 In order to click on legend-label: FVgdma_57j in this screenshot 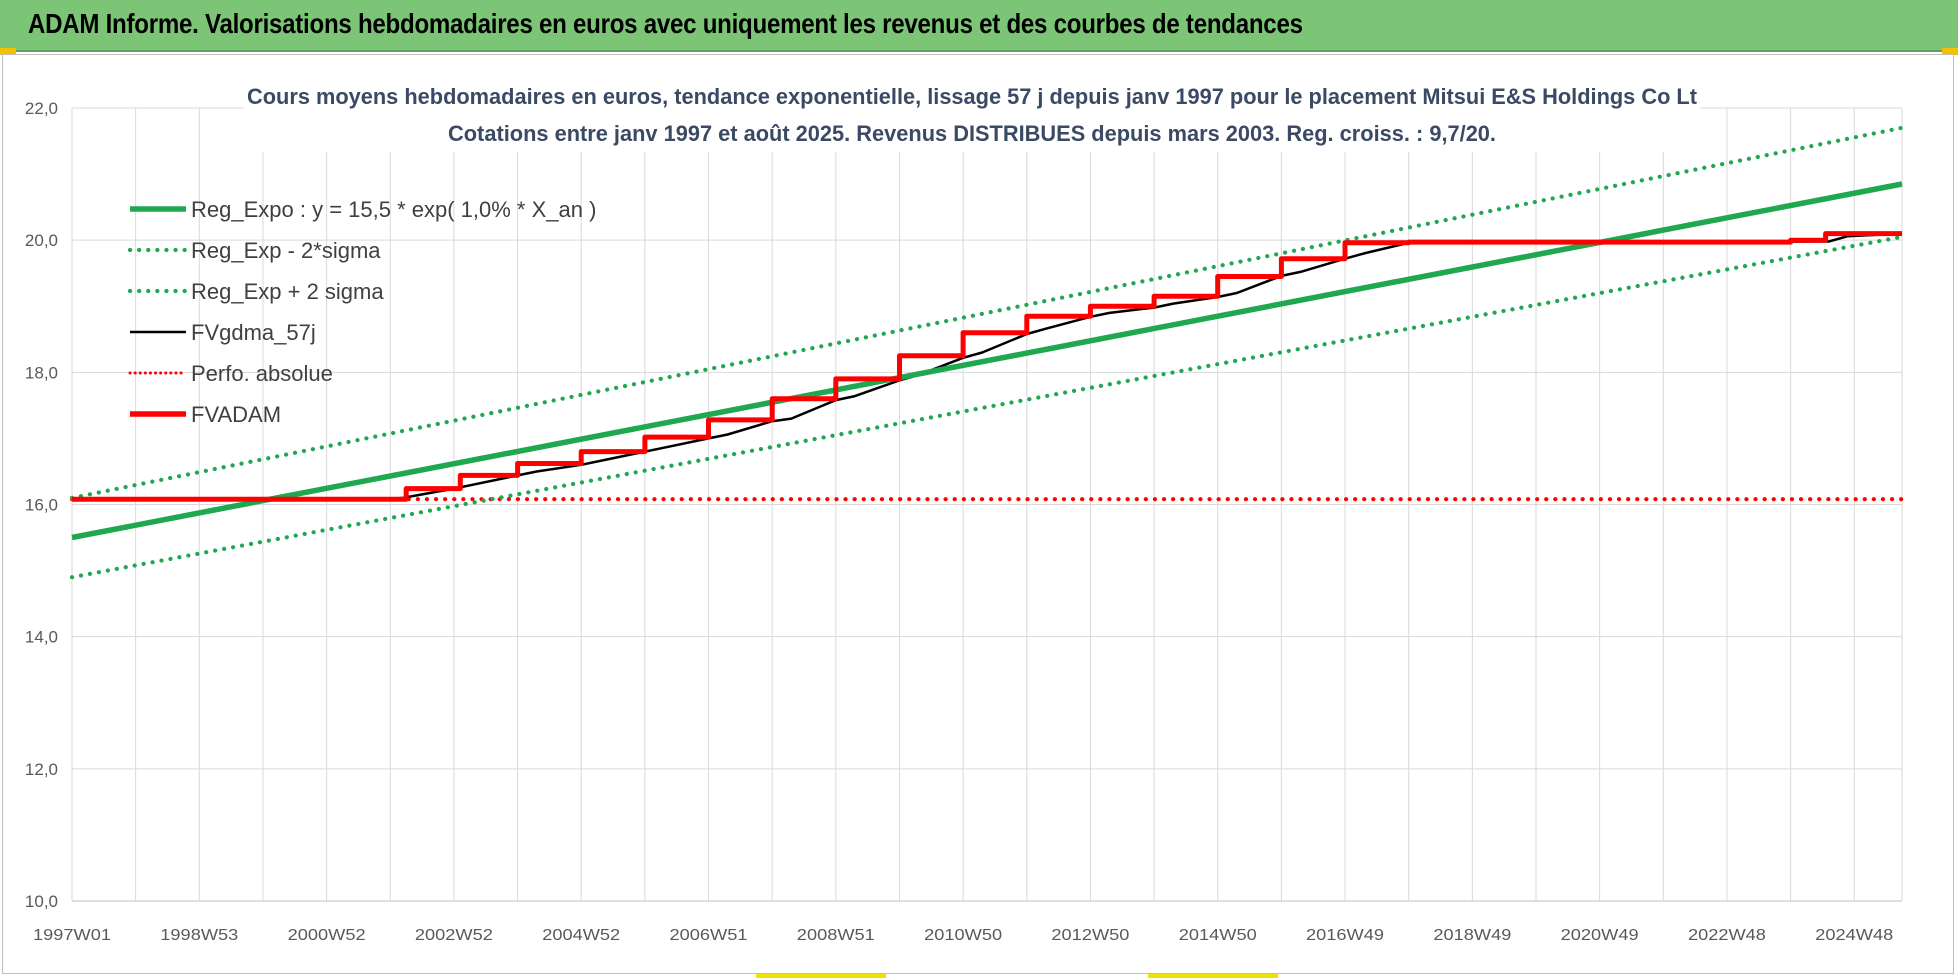, I will do `click(253, 332)`.